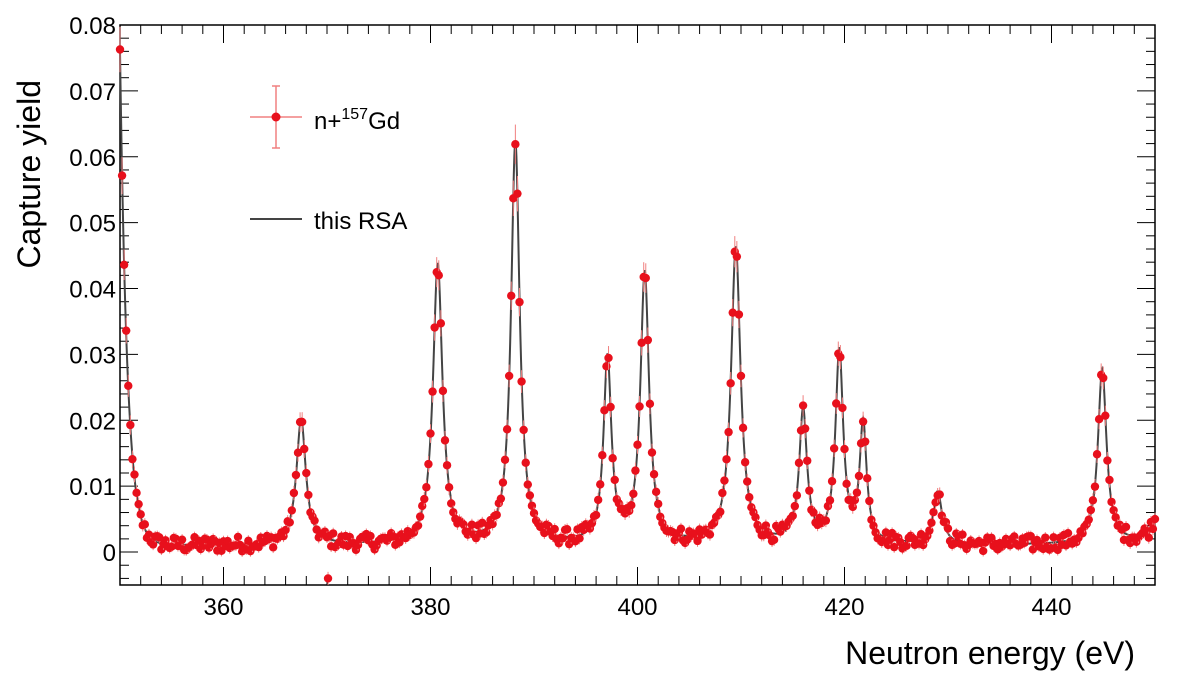  What do you see at coordinates (92, 158) in the screenshot?
I see `y-tick-label: 0.06` at bounding box center [92, 158].